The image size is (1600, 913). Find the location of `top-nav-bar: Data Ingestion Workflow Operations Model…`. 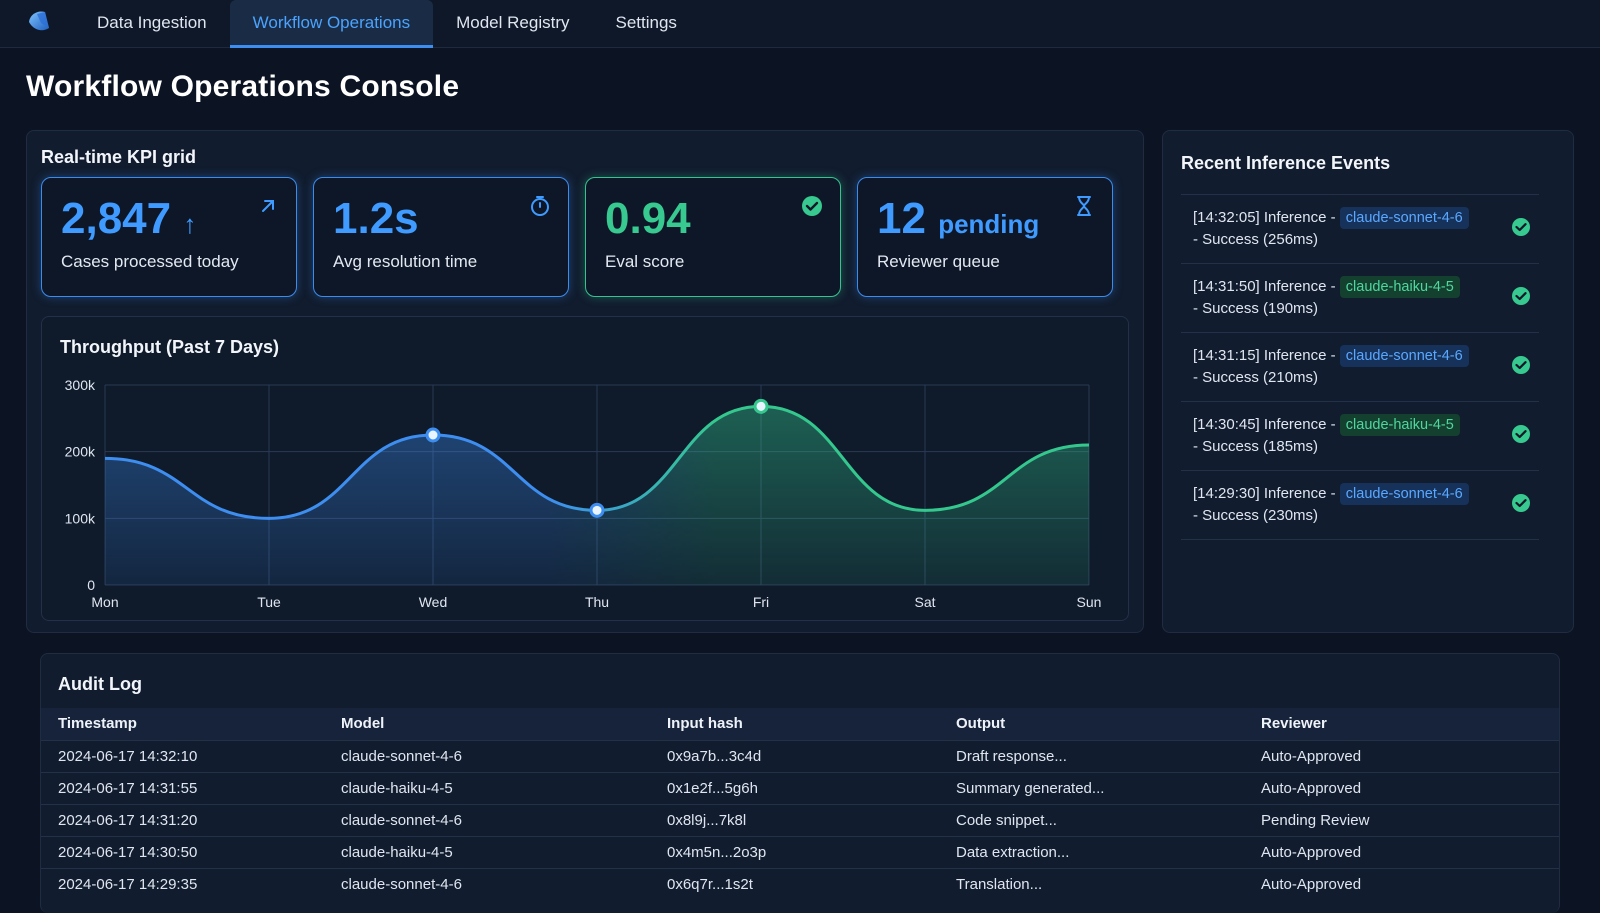

top-nav-bar: Data Ingestion Workflow Operations Model… is located at coordinates (800, 24).